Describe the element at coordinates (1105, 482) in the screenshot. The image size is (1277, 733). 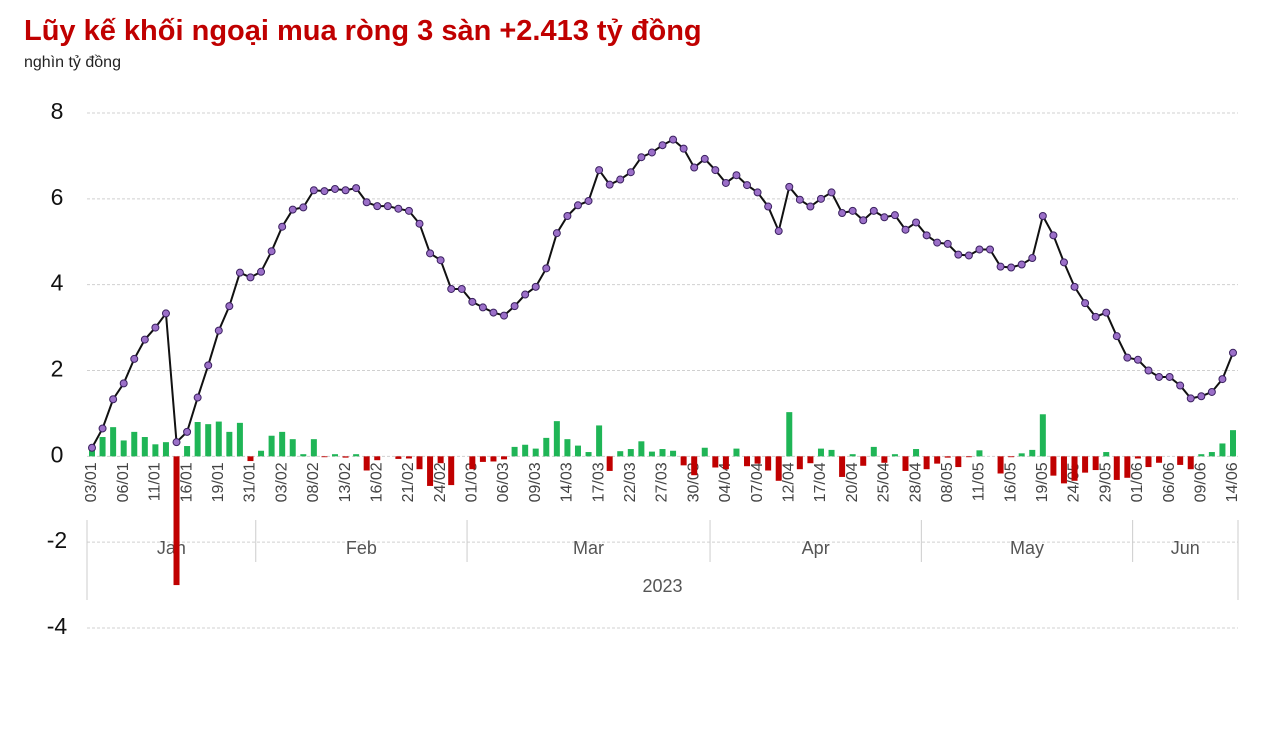
I see `x-tick-label: 29/05` at that location.